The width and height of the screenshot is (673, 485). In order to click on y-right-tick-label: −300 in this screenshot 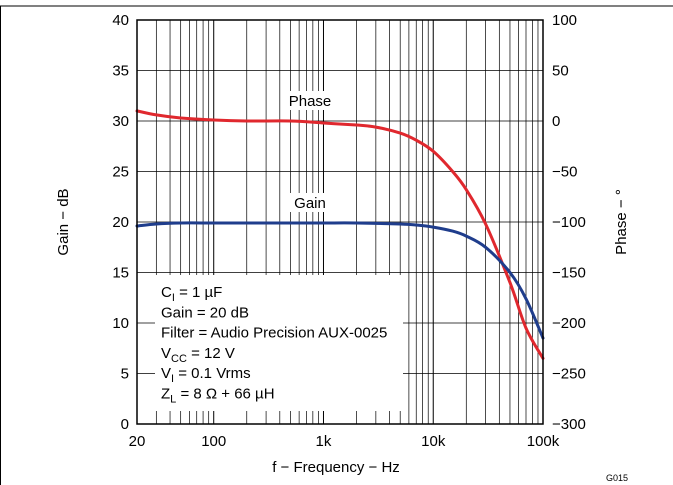, I will do `click(569, 424)`.